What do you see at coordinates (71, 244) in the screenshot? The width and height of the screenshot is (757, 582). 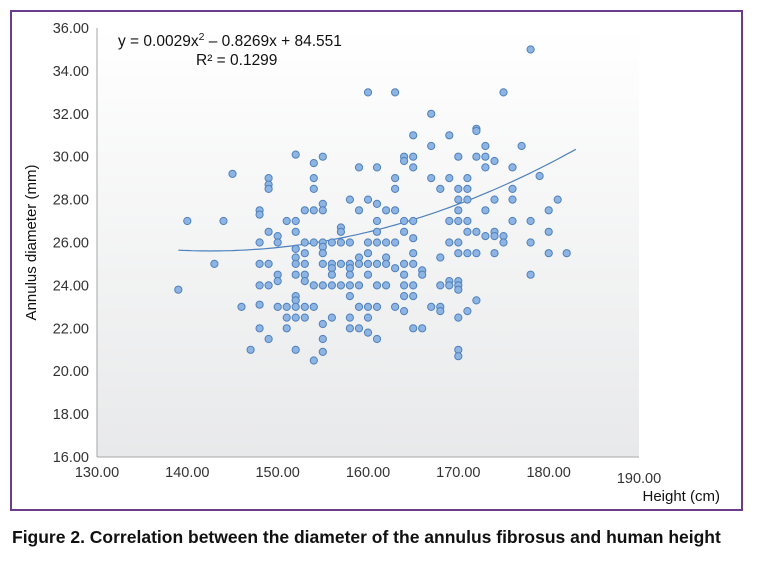 I see `y-tick-label: 26.00` at bounding box center [71, 244].